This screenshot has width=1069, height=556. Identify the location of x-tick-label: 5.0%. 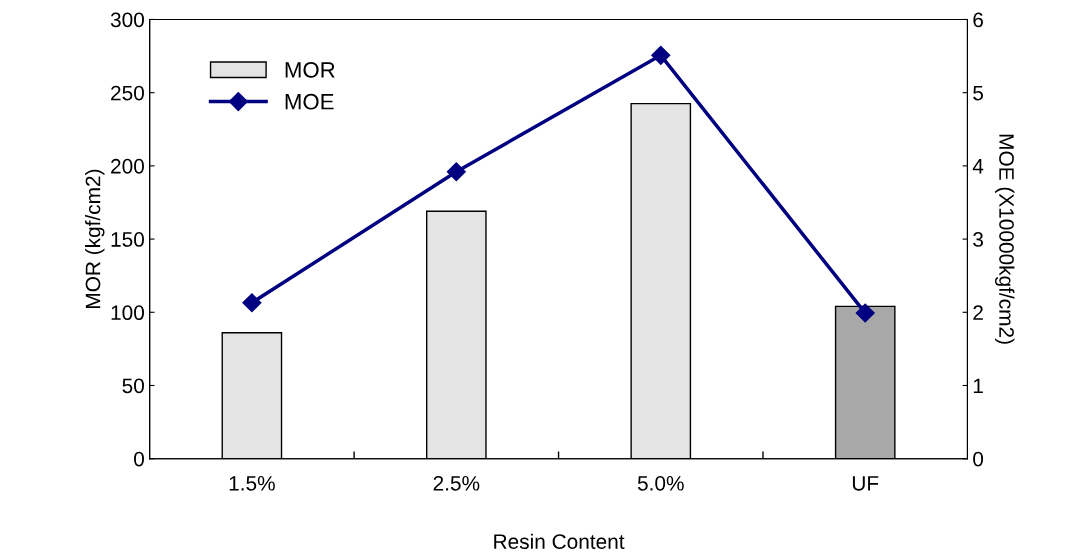
(660, 483).